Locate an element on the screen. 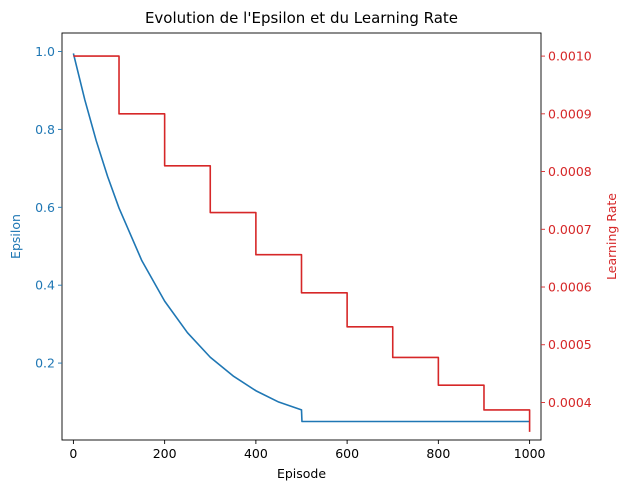 This screenshot has width=630, height=492. y-right-tick-label: 0.0006 is located at coordinates (570, 287).